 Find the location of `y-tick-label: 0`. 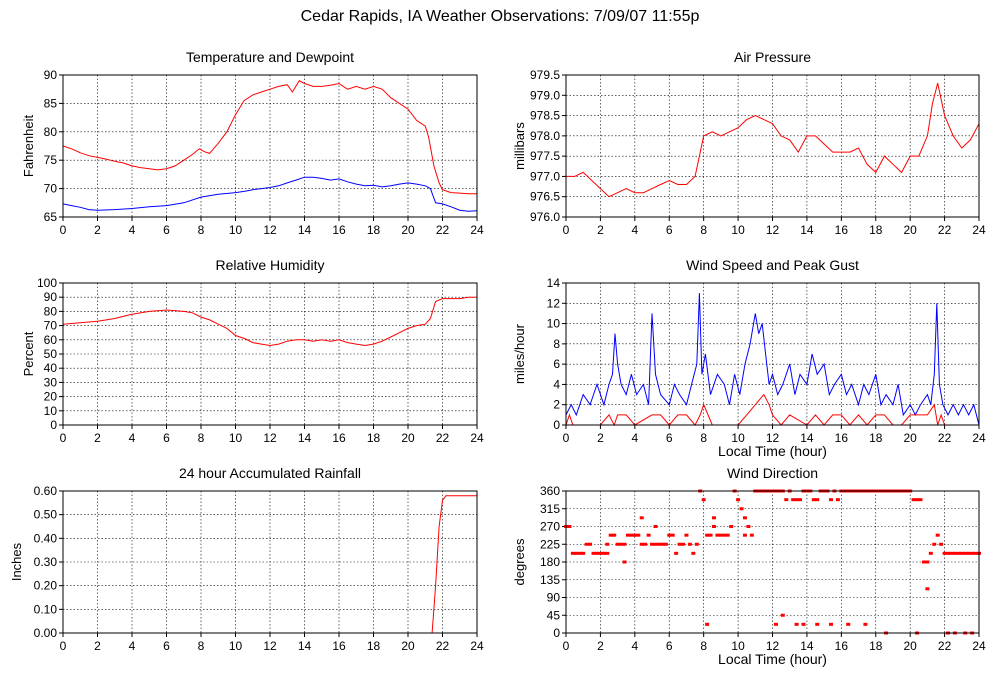

y-tick-label: 0 is located at coordinates (556, 633).